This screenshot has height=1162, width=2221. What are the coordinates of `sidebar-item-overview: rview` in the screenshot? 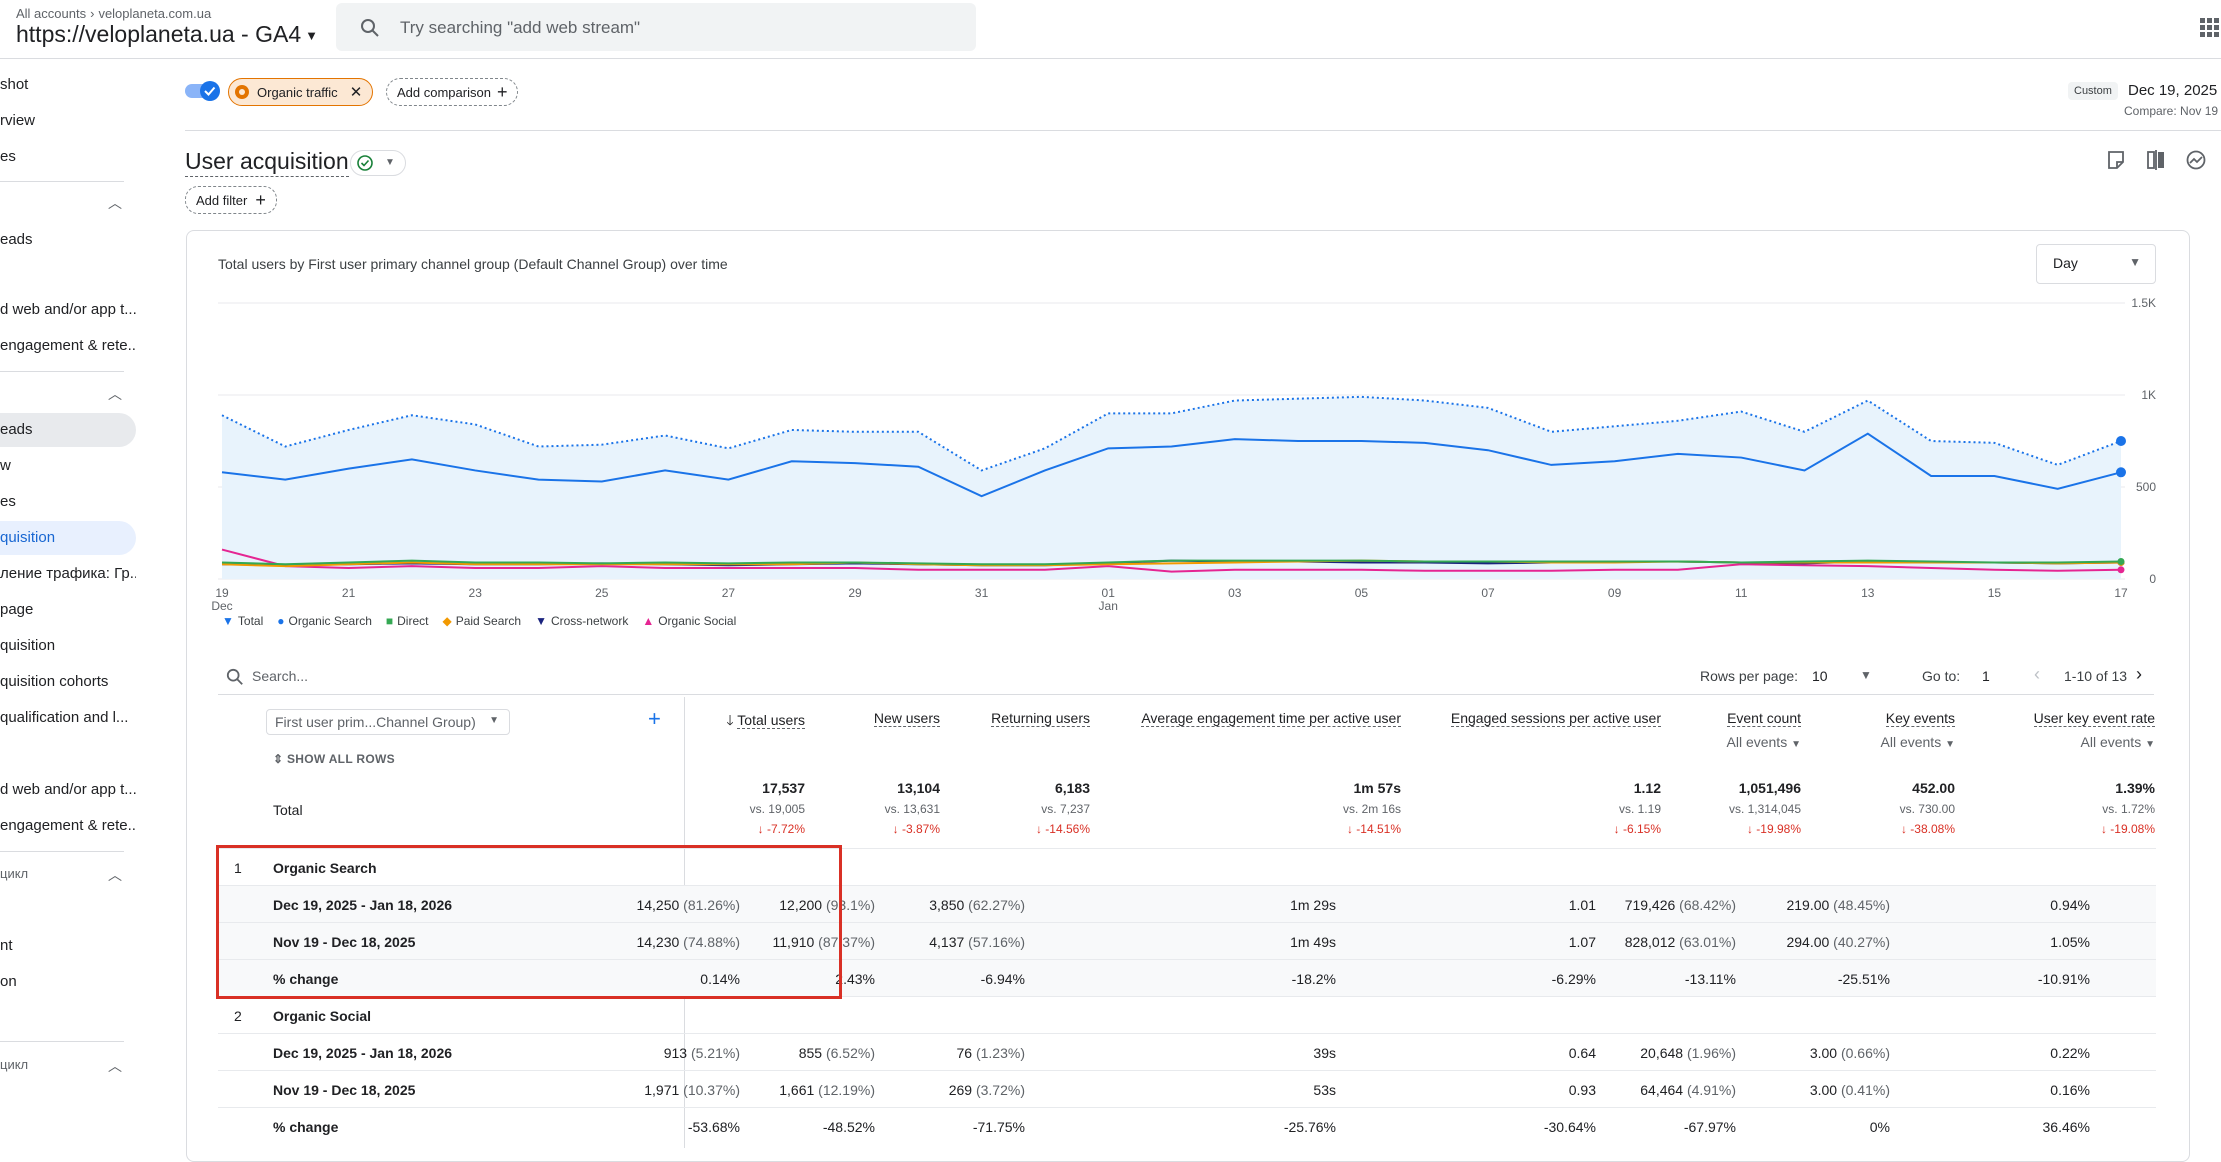 It's located at (18, 120).